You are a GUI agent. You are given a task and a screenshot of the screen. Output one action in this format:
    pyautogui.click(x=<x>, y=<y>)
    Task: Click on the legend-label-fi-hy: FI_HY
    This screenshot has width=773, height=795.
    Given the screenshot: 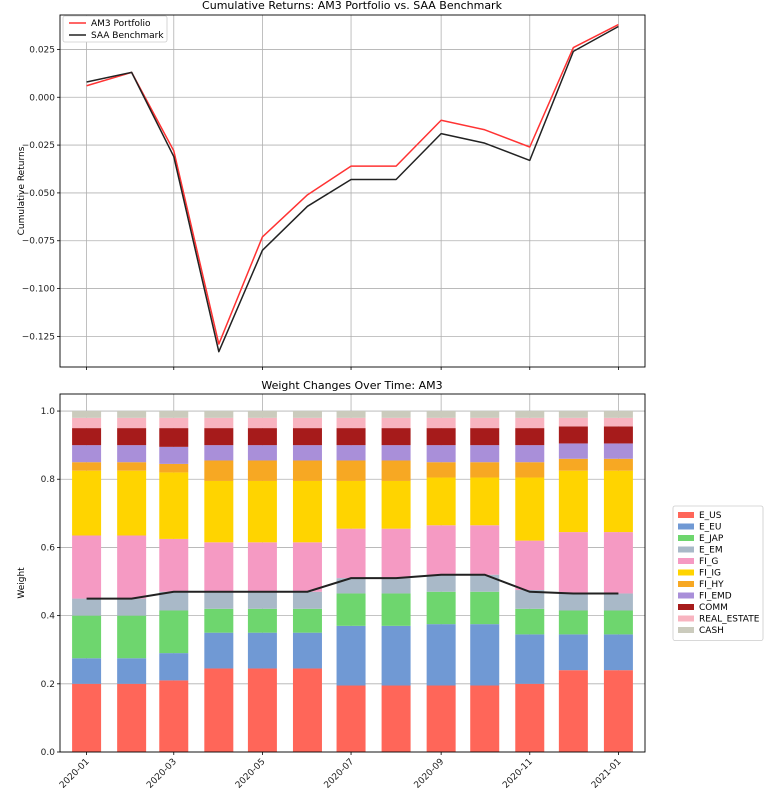 What is the action you would take?
    pyautogui.click(x=711, y=585)
    